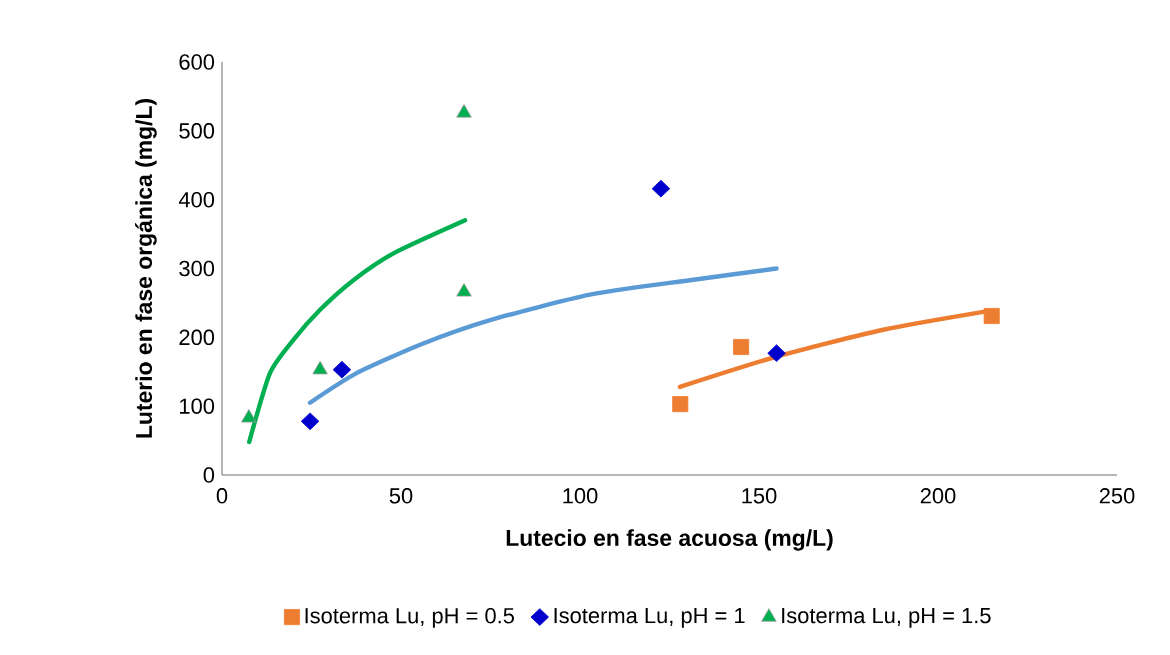  What do you see at coordinates (196, 199) in the screenshot?
I see `y-tick-label: 400` at bounding box center [196, 199].